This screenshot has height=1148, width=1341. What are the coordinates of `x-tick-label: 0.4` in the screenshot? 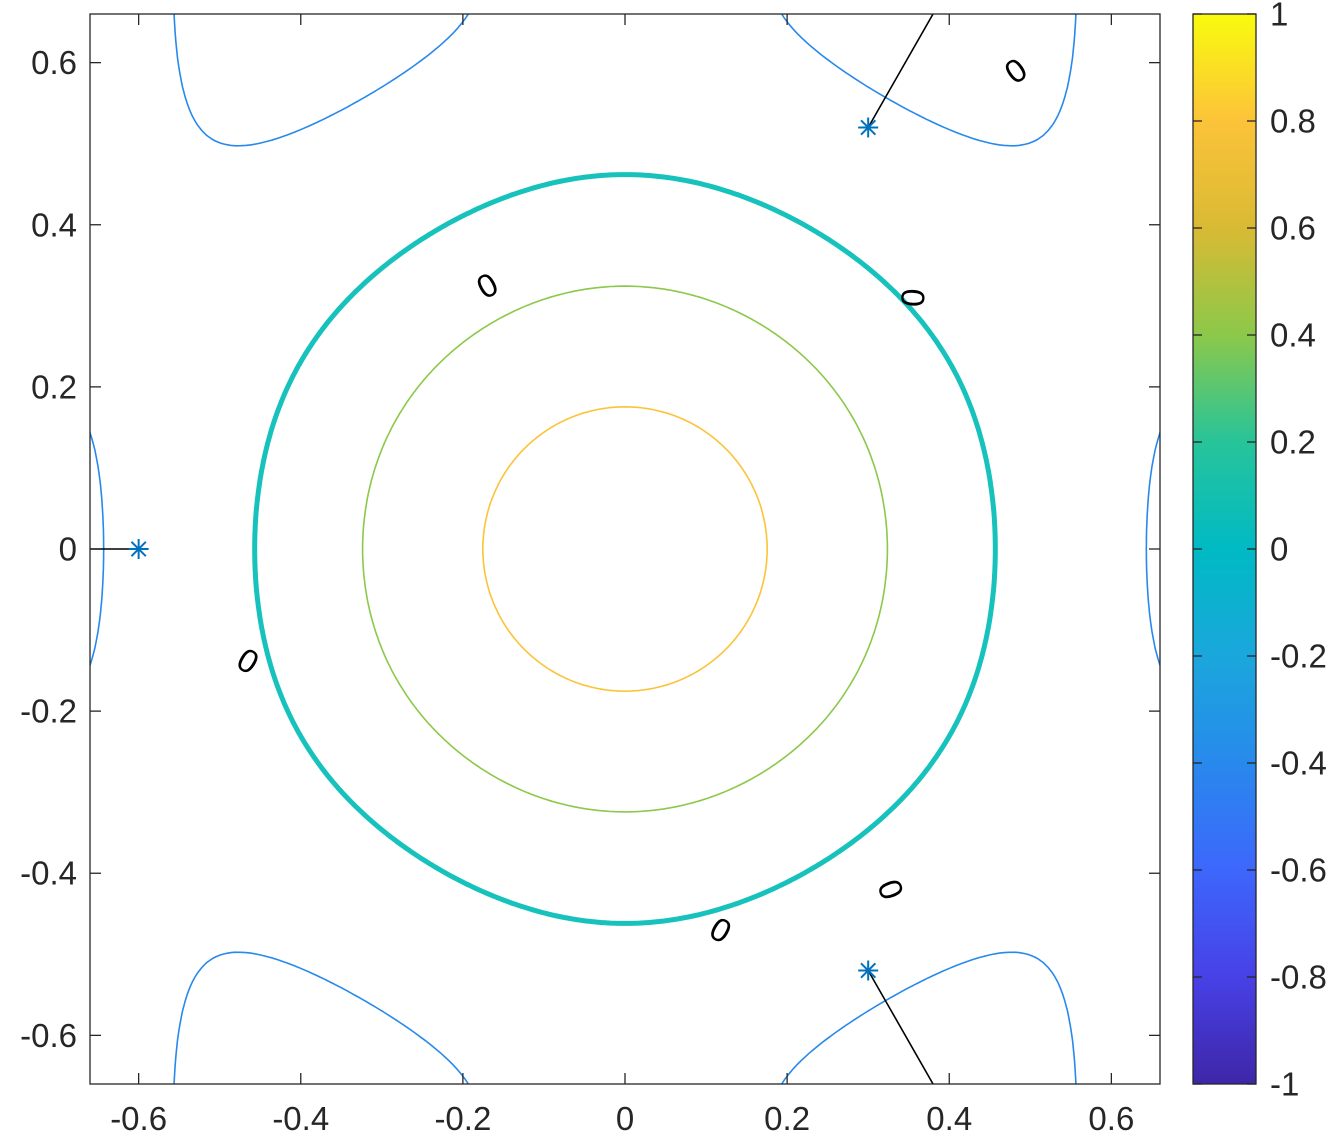 It's located at (949, 1118).